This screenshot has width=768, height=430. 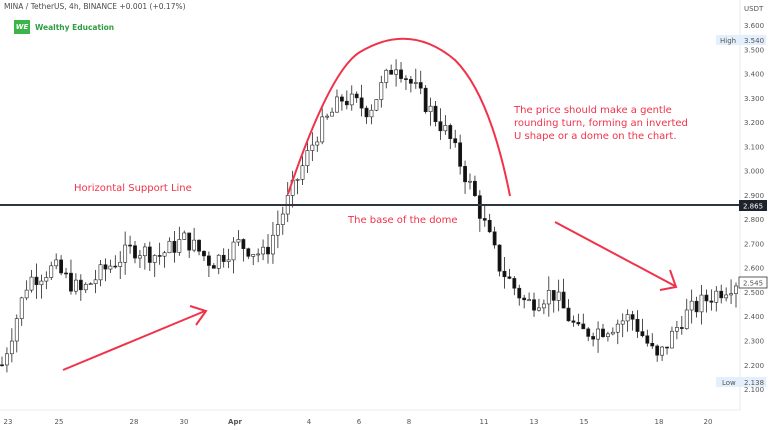 I want to click on logo-mark-icon: WE, so click(x=22, y=27).